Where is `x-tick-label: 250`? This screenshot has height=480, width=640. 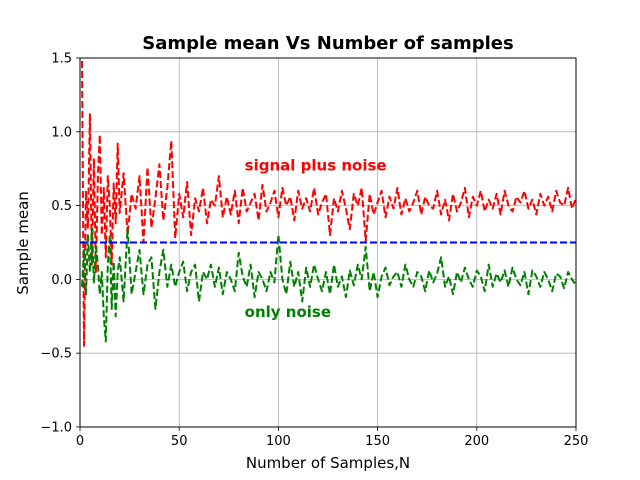 x-tick-label: 250 is located at coordinates (576, 441).